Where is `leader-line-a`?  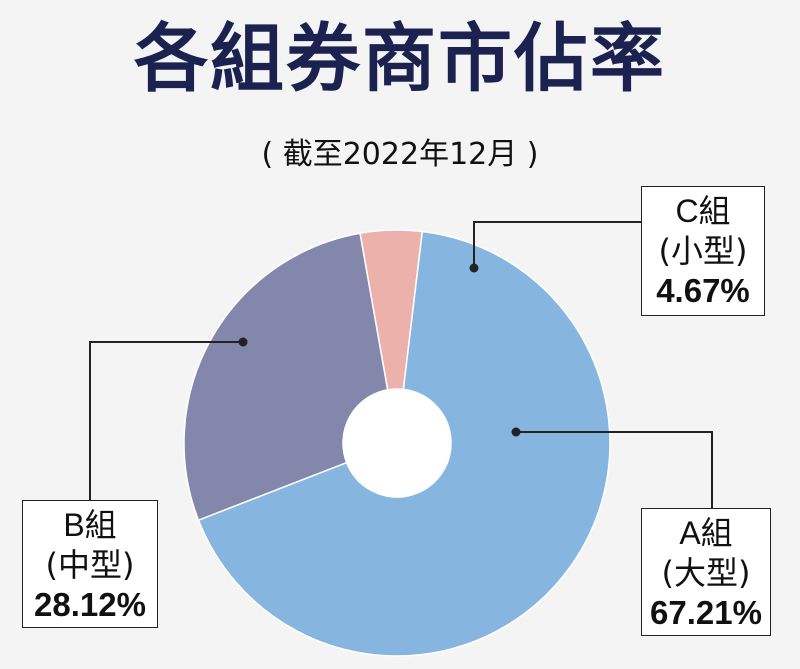
leader-line-a is located at coordinates (614, 470).